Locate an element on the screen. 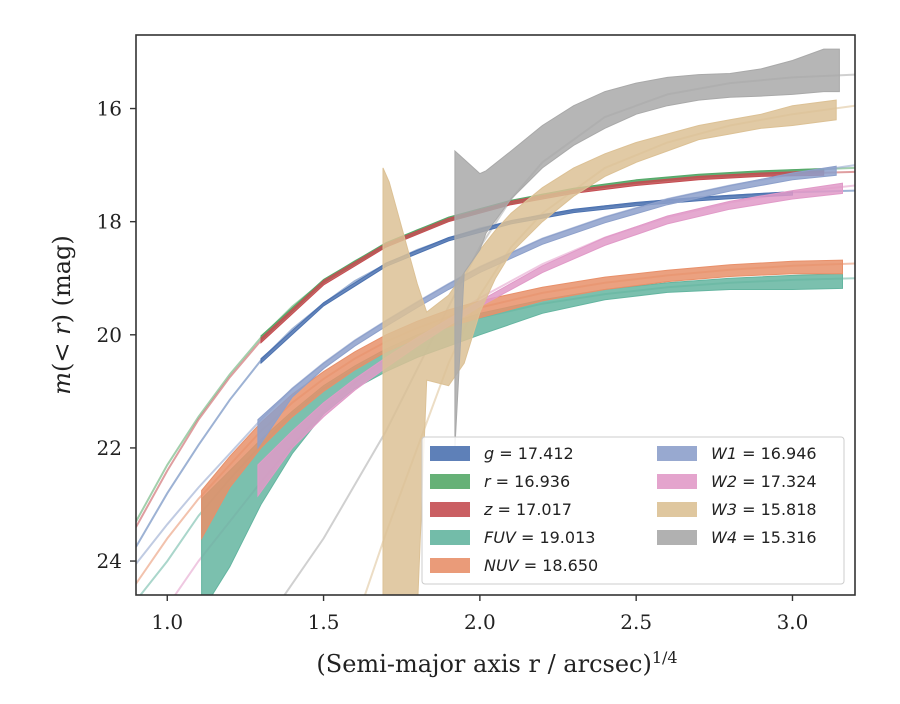 Image resolution: width=900 pixels, height=704 pixels. legend-swatch-r is located at coordinates (450, 481).